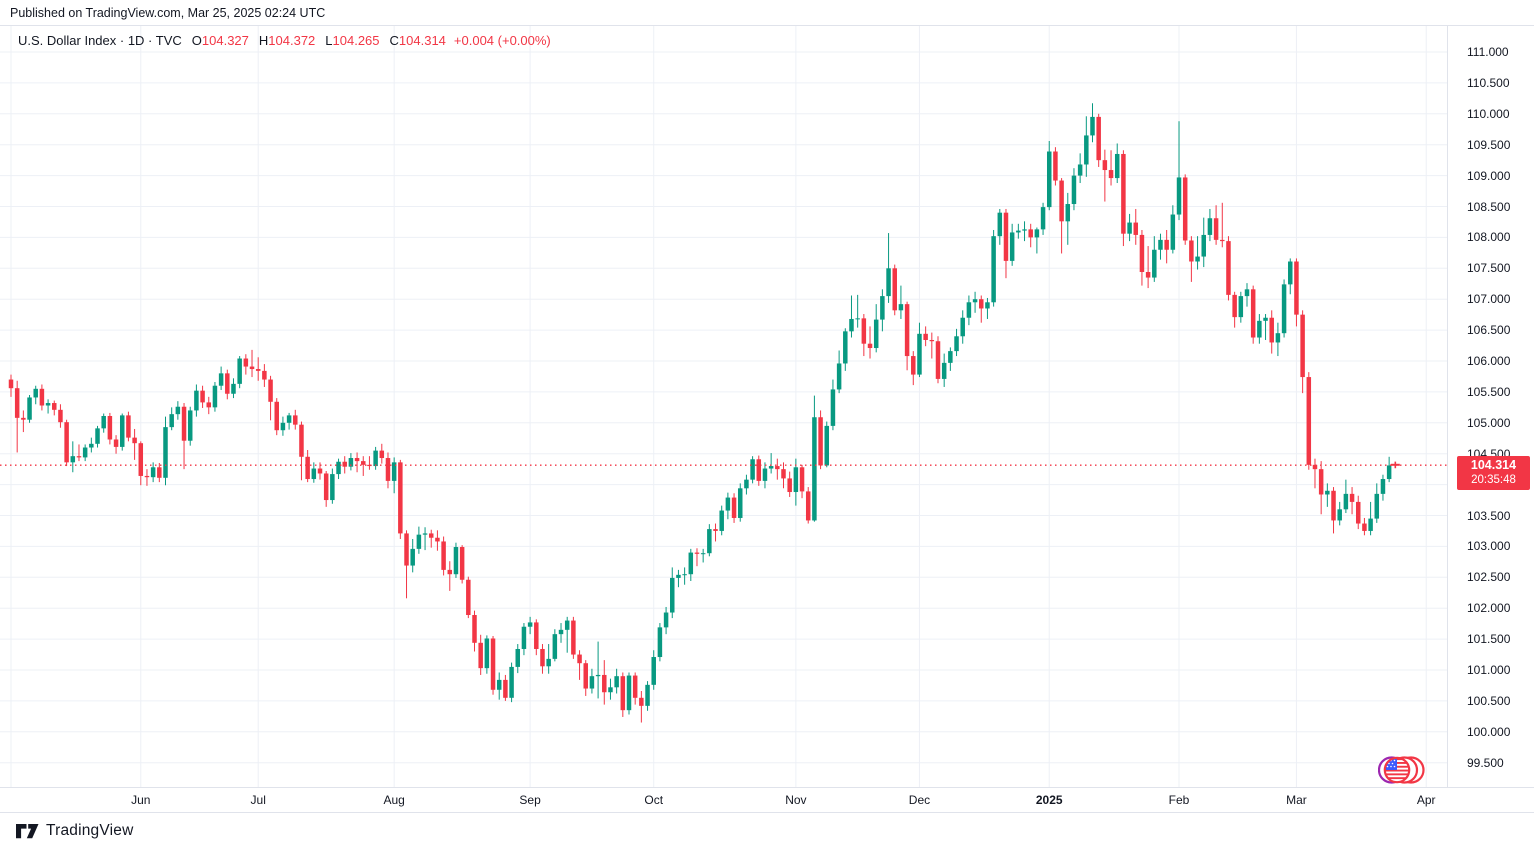  I want to click on change-value: +0.004 (+0.00%), so click(502, 40).